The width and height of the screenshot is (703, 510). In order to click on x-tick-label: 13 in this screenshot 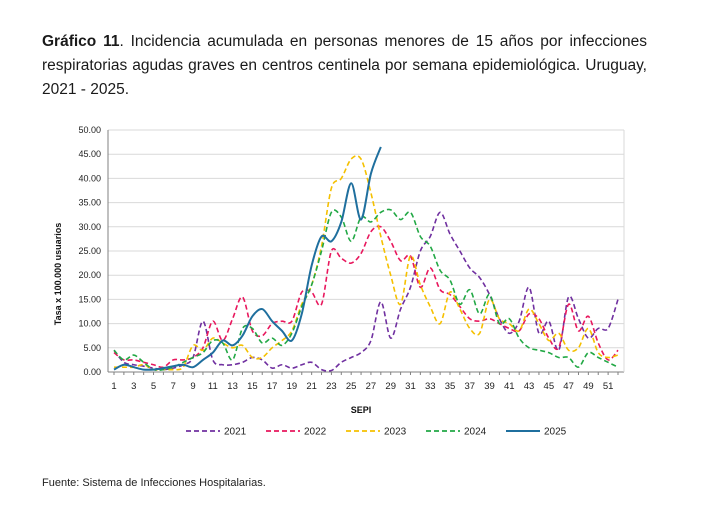, I will do `click(232, 386)`.